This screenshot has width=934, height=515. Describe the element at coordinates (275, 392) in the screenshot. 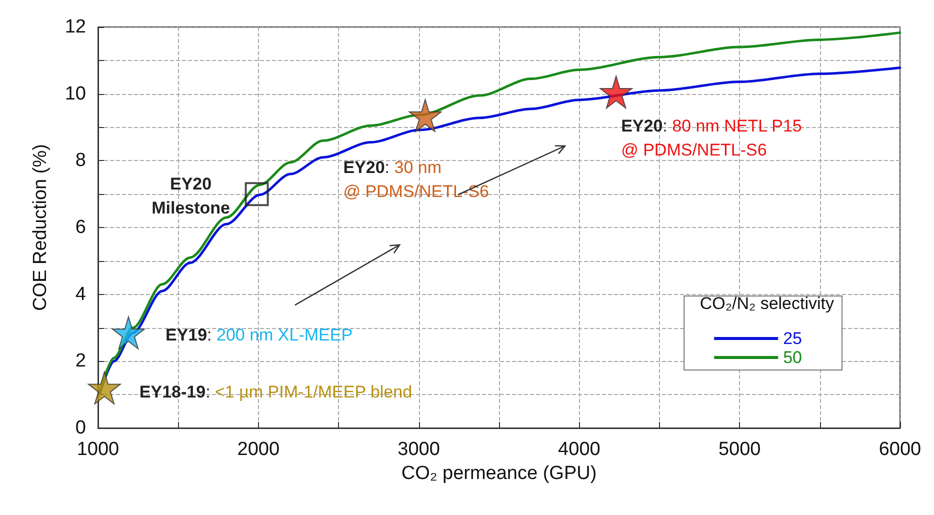

I see `annotation: EY18-19: <1 µm PIM-1/MEEP blend` at that location.